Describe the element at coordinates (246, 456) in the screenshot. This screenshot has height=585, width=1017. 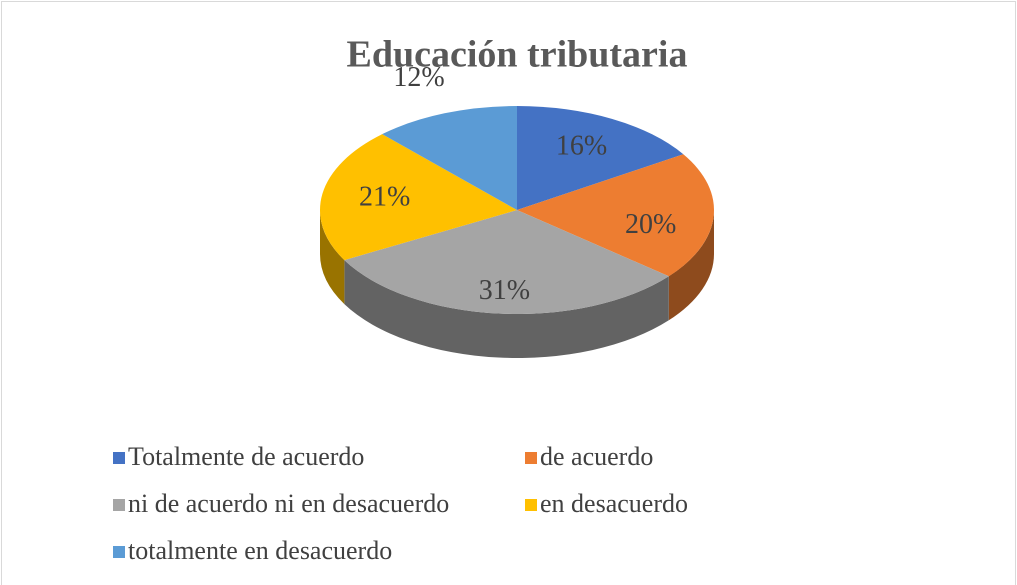
I see `legend-label: Totalmente de acuerdo` at that location.